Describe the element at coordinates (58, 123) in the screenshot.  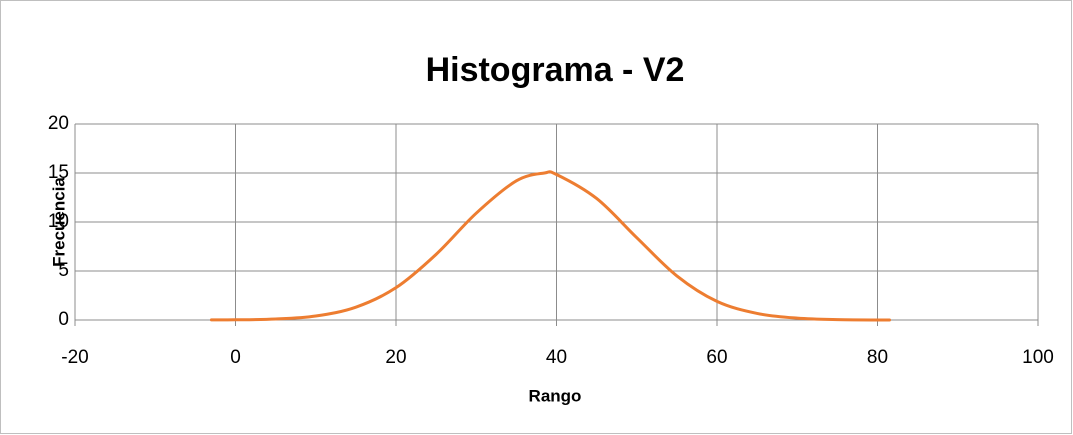
I see `y-tick-label: 20` at that location.